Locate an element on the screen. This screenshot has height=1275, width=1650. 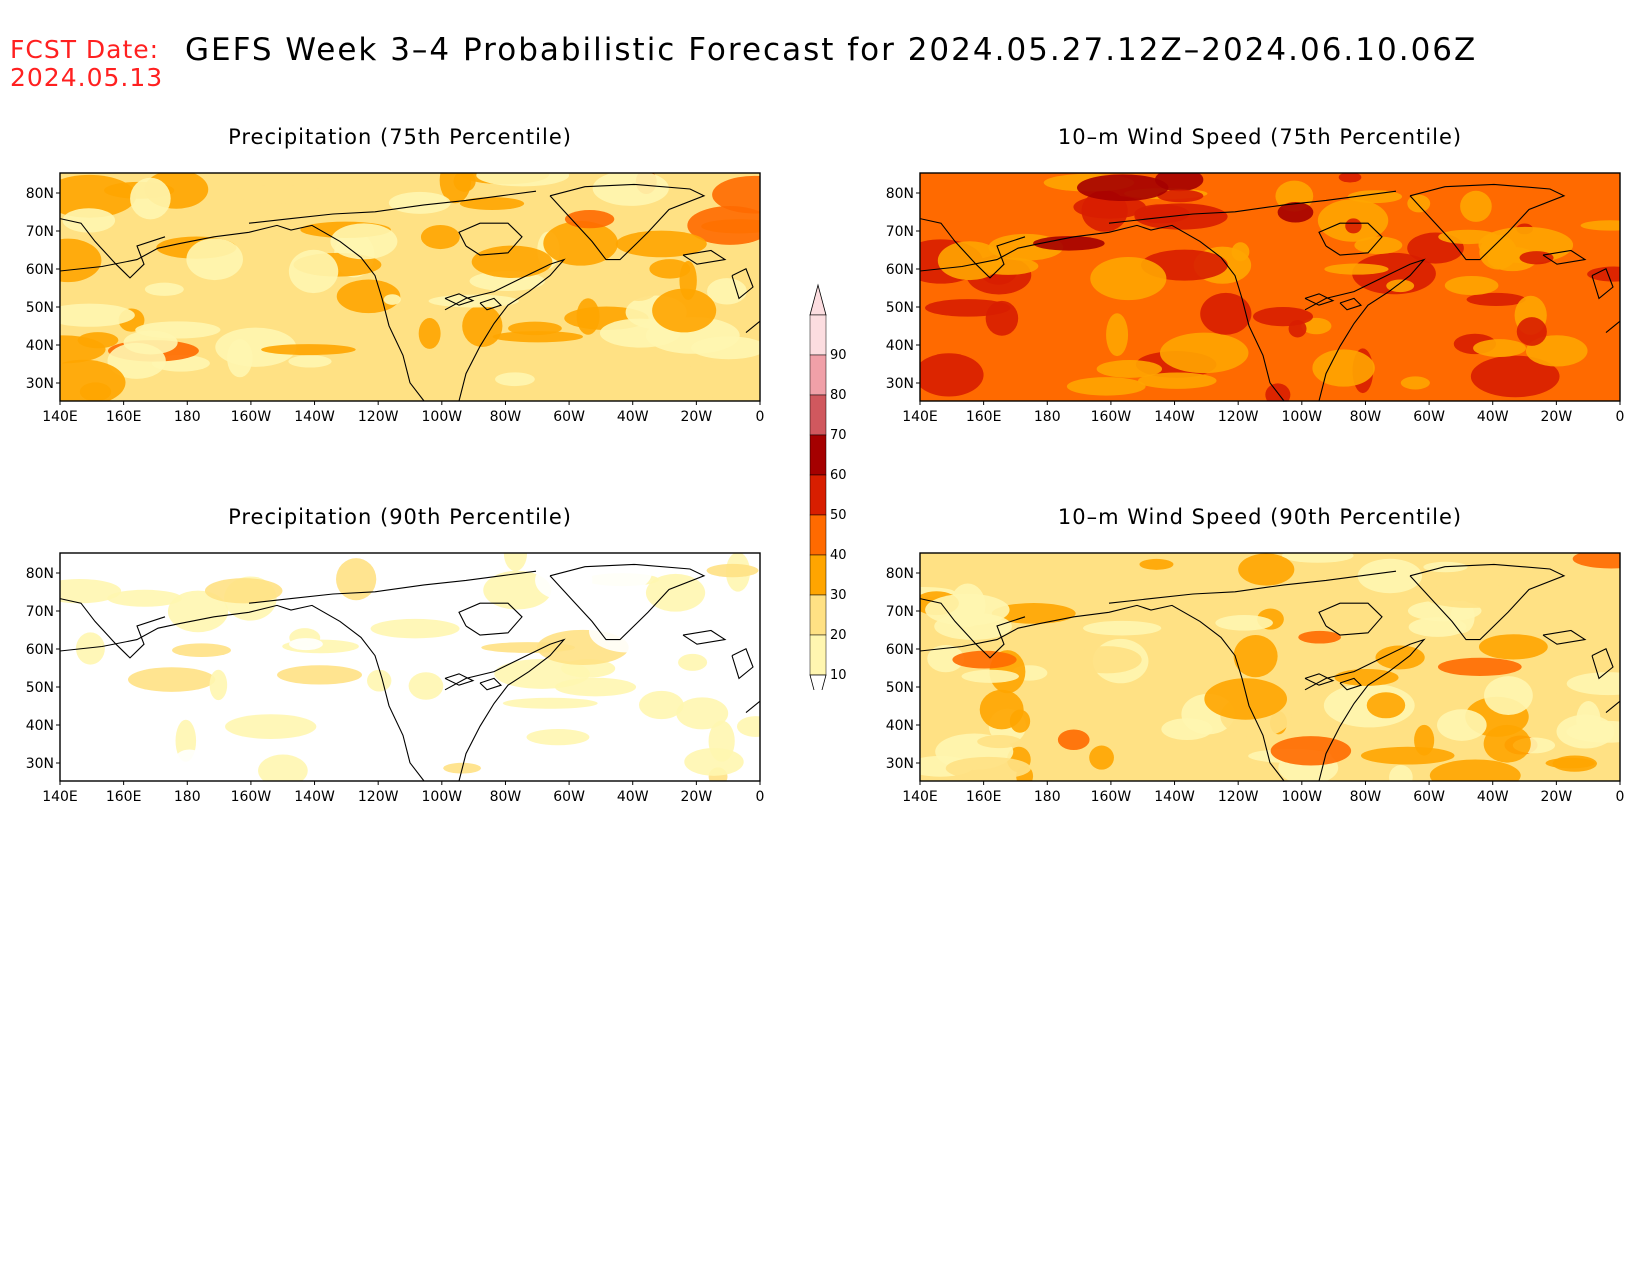
lon-tick-label: 20W is located at coordinates (697, 797).